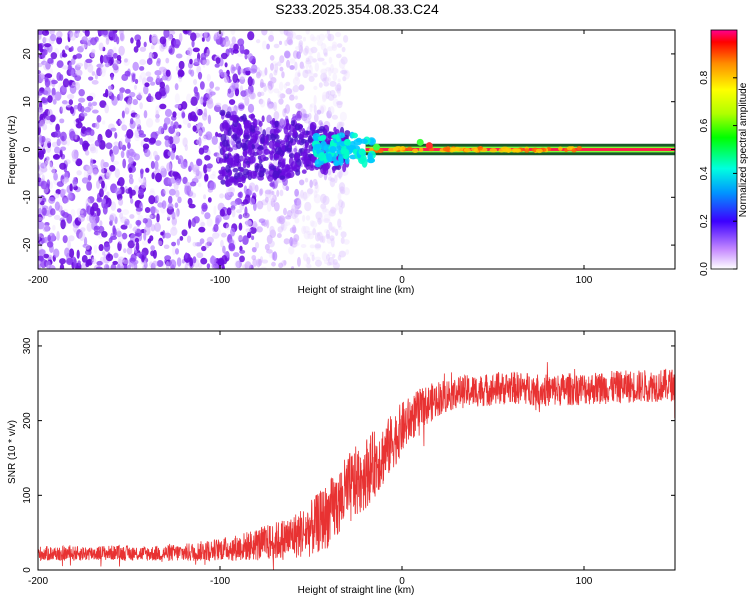 The image size is (750, 600). I want to click on y-tick-label: 0, so click(27, 149).